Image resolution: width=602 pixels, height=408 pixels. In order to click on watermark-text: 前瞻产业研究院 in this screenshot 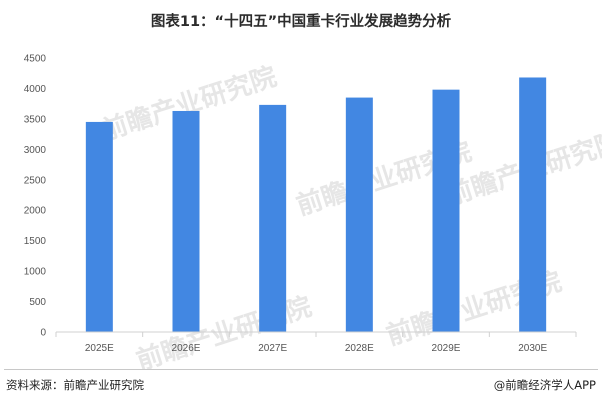, I will do `click(224, 330)`.